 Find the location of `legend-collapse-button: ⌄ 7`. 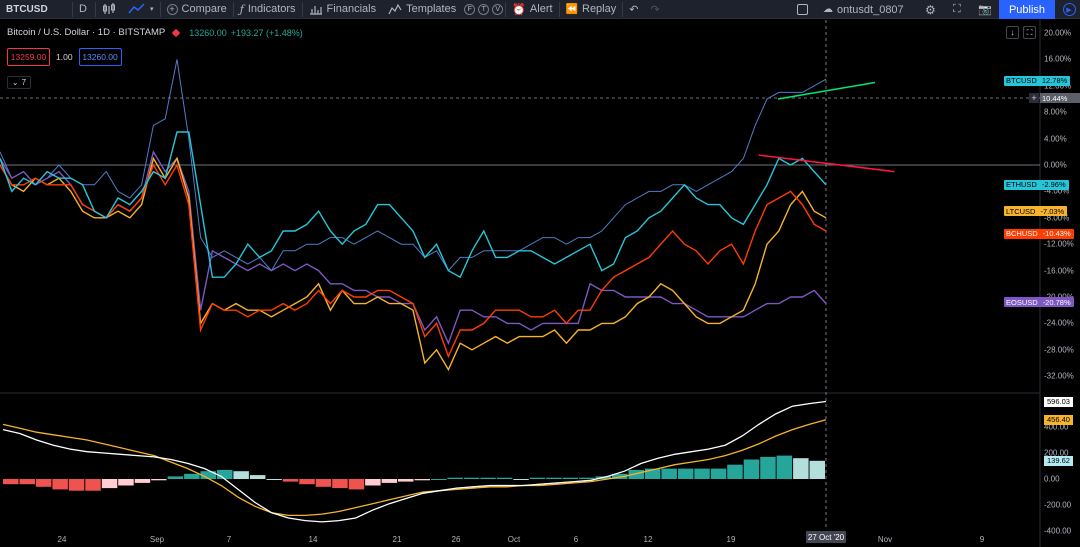

legend-collapse-button: ⌄ 7 is located at coordinates (19, 82).